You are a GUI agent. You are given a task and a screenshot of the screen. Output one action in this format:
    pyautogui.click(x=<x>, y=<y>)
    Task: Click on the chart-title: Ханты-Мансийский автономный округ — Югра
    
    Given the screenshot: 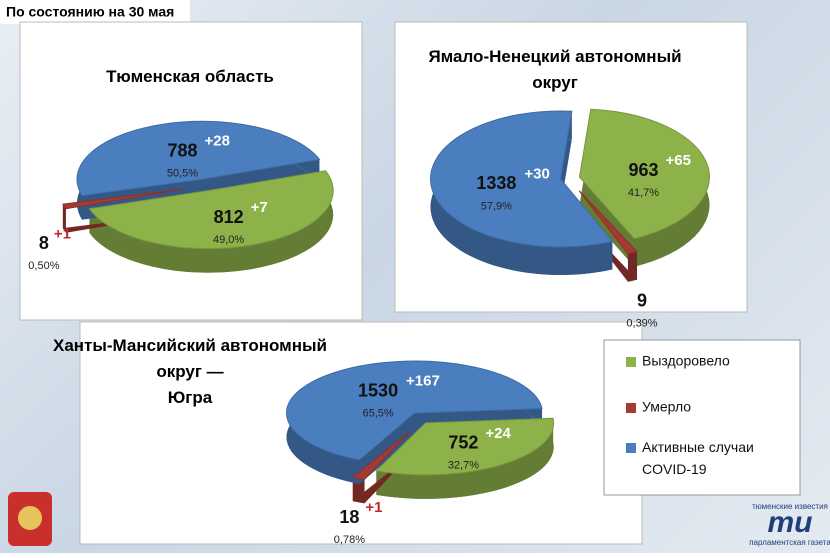 What is the action you would take?
    pyautogui.click(x=190, y=371)
    